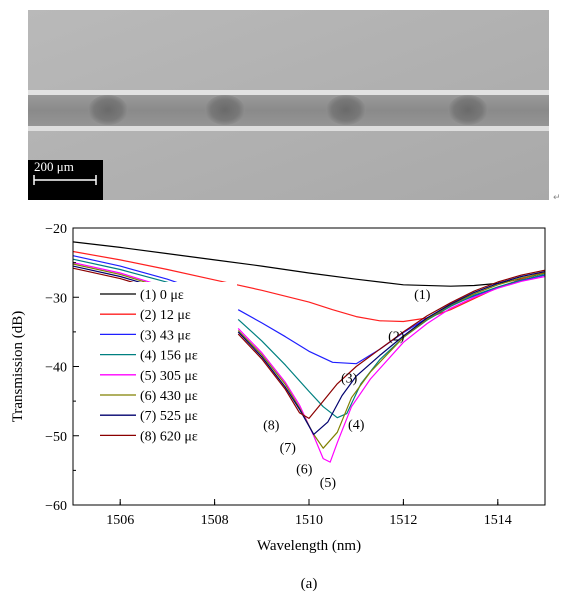 The image size is (563, 604). What do you see at coordinates (347, 389) in the screenshot?
I see `curve-labels: (1) (2) (3) (4) (5) (6) (7)(8)` at bounding box center [347, 389].